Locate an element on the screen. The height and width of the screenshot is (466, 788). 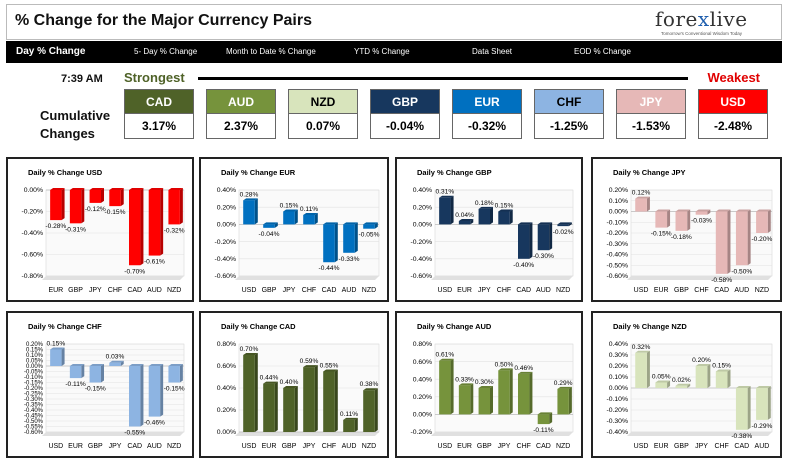
currency-box-eur: EUR -0.32% is located at coordinates (487, 114).